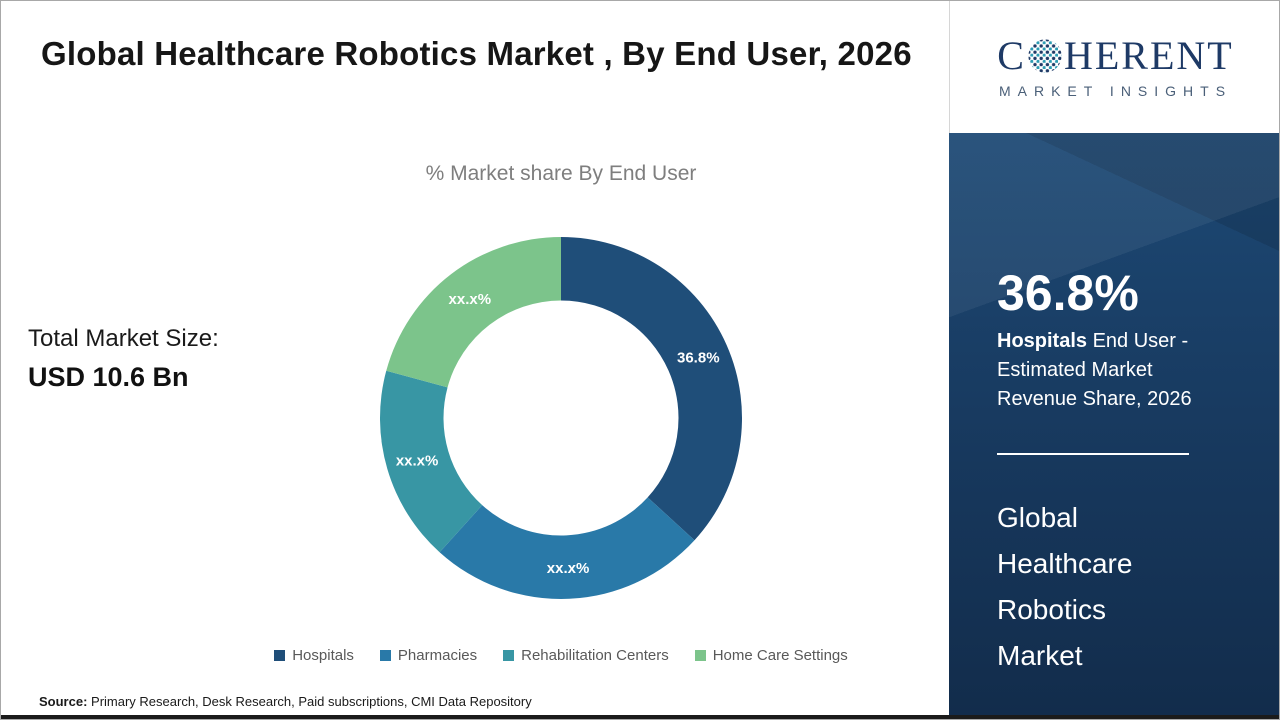  I want to click on donut-segment-label-rehabilitation-centers: xx.x%, so click(417, 460).